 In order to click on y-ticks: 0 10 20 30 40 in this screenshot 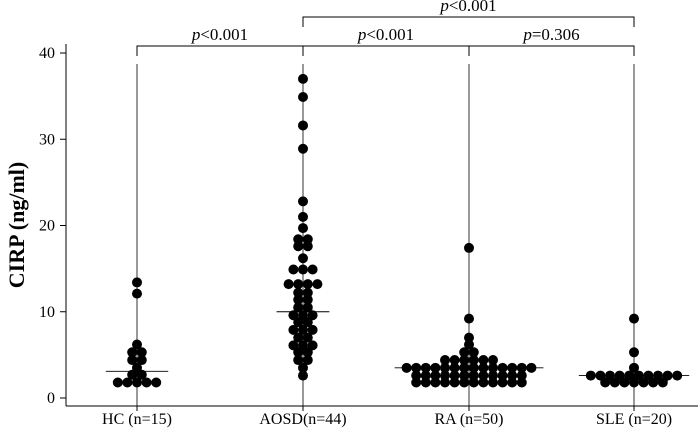, I will do `click(52, 226)`.